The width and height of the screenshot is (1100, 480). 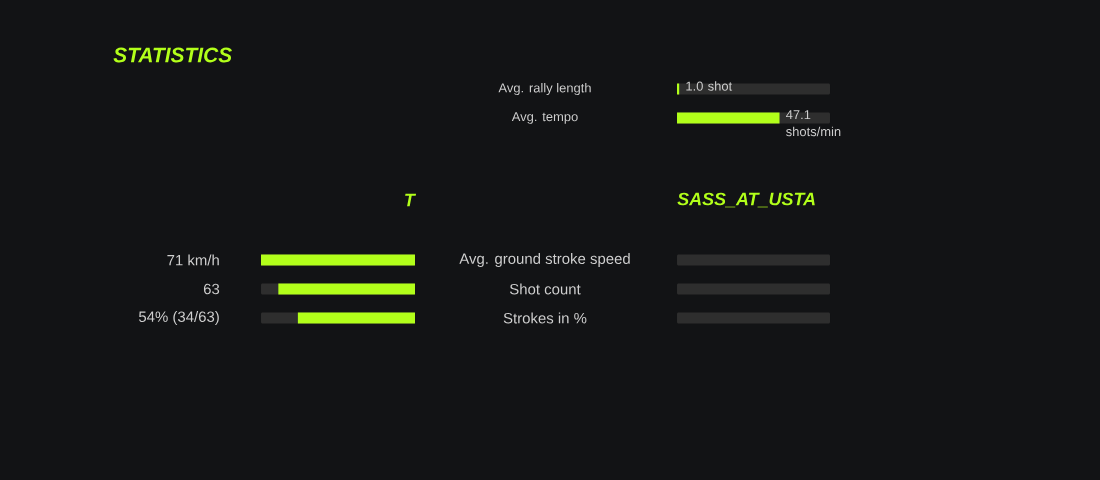 I want to click on data-label: 54% (34/63), so click(x=178, y=318).